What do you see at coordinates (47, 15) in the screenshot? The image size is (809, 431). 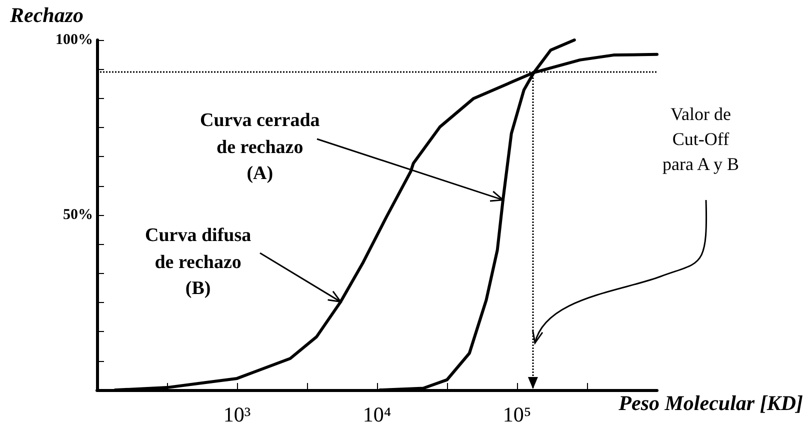 I see `y-axis-title: Rechazo` at bounding box center [47, 15].